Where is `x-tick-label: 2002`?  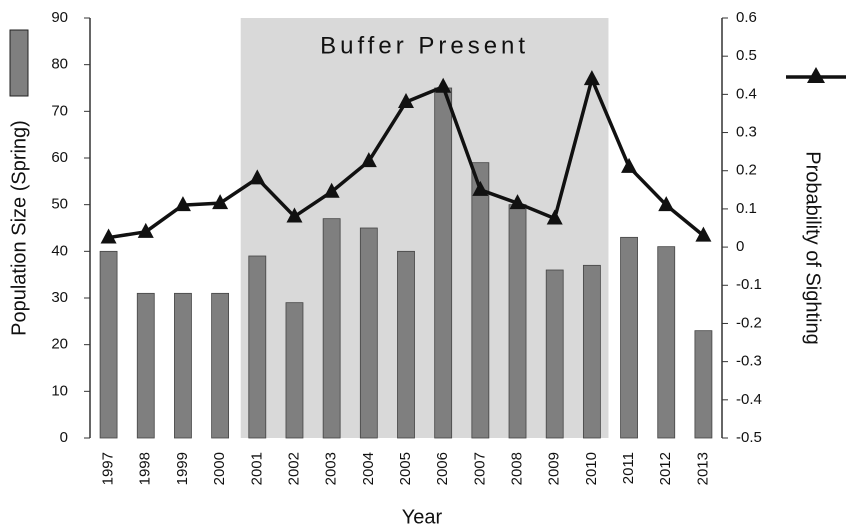 x-tick-label: 2002 is located at coordinates (293, 468).